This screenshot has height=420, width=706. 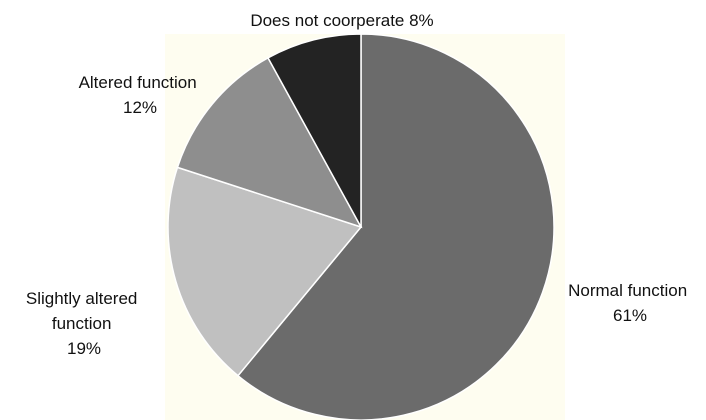 What do you see at coordinates (314, 130) in the screenshot?
I see `slice-does-not-coorperate` at bounding box center [314, 130].